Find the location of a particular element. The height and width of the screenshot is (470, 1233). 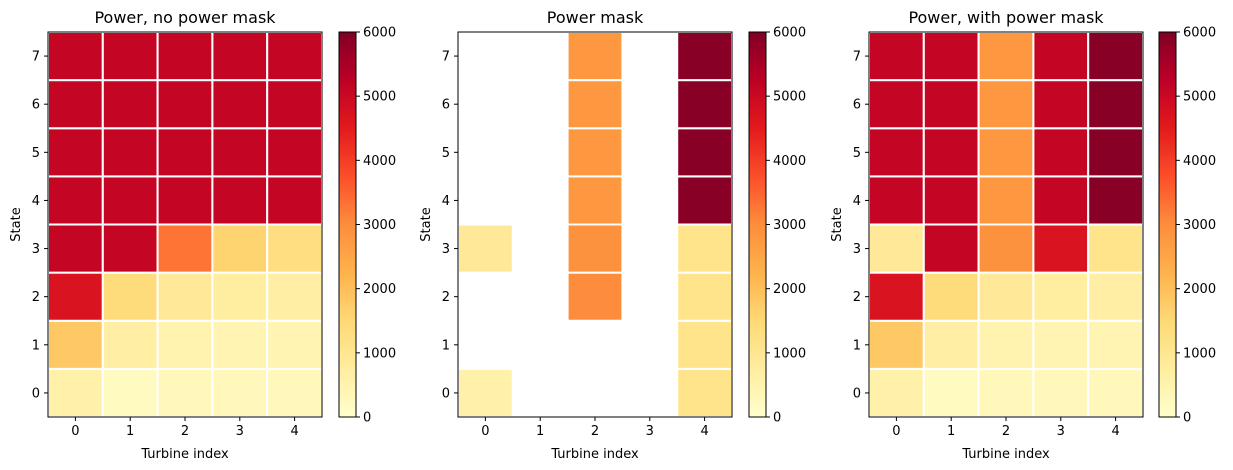

chart-title: Power mask is located at coordinates (595, 17).